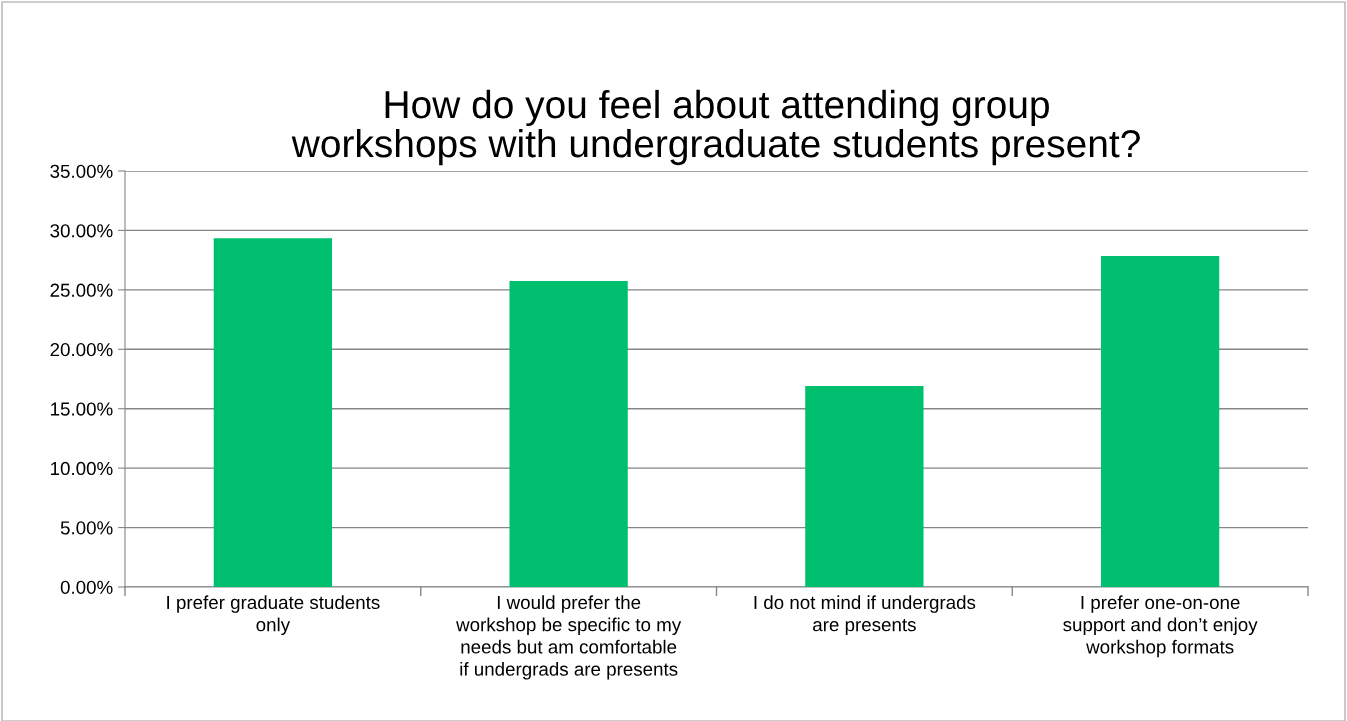  I want to click on x-tick-label: I prefer graduate students only, so click(273, 615).